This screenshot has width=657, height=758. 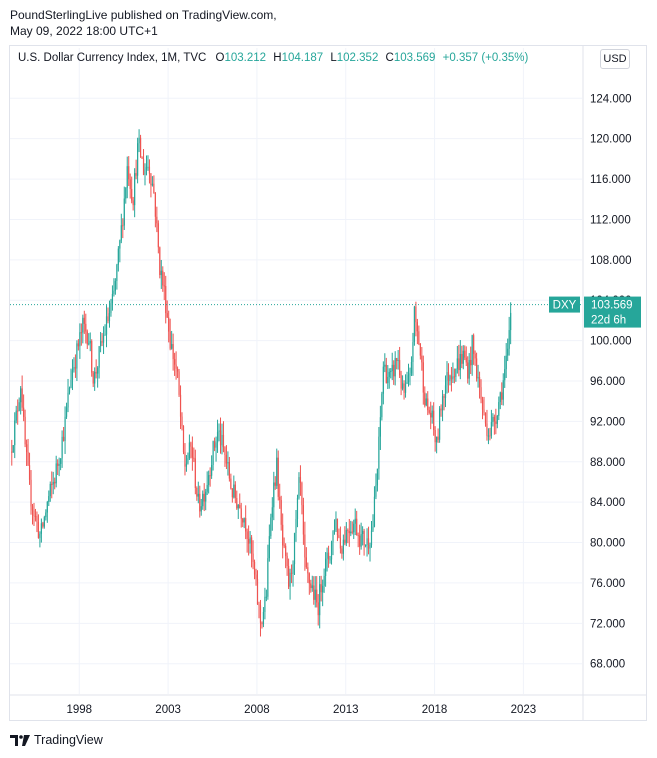 What do you see at coordinates (357, 58) in the screenshot?
I see `low-value: 102.352` at bounding box center [357, 58].